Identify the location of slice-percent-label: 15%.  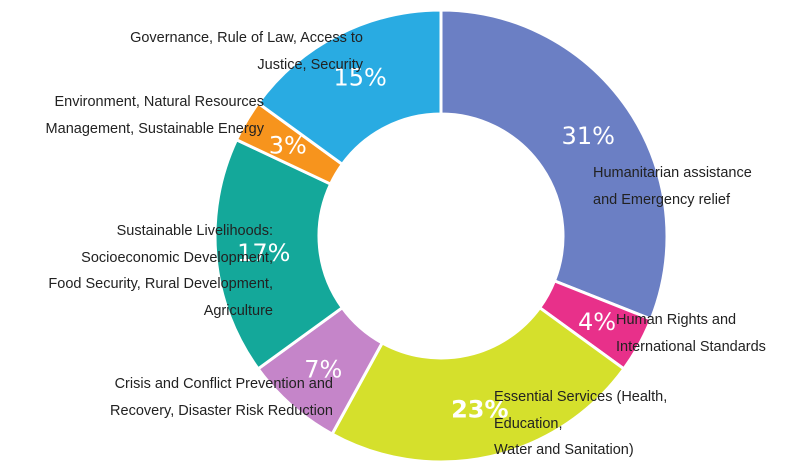
(360, 77).